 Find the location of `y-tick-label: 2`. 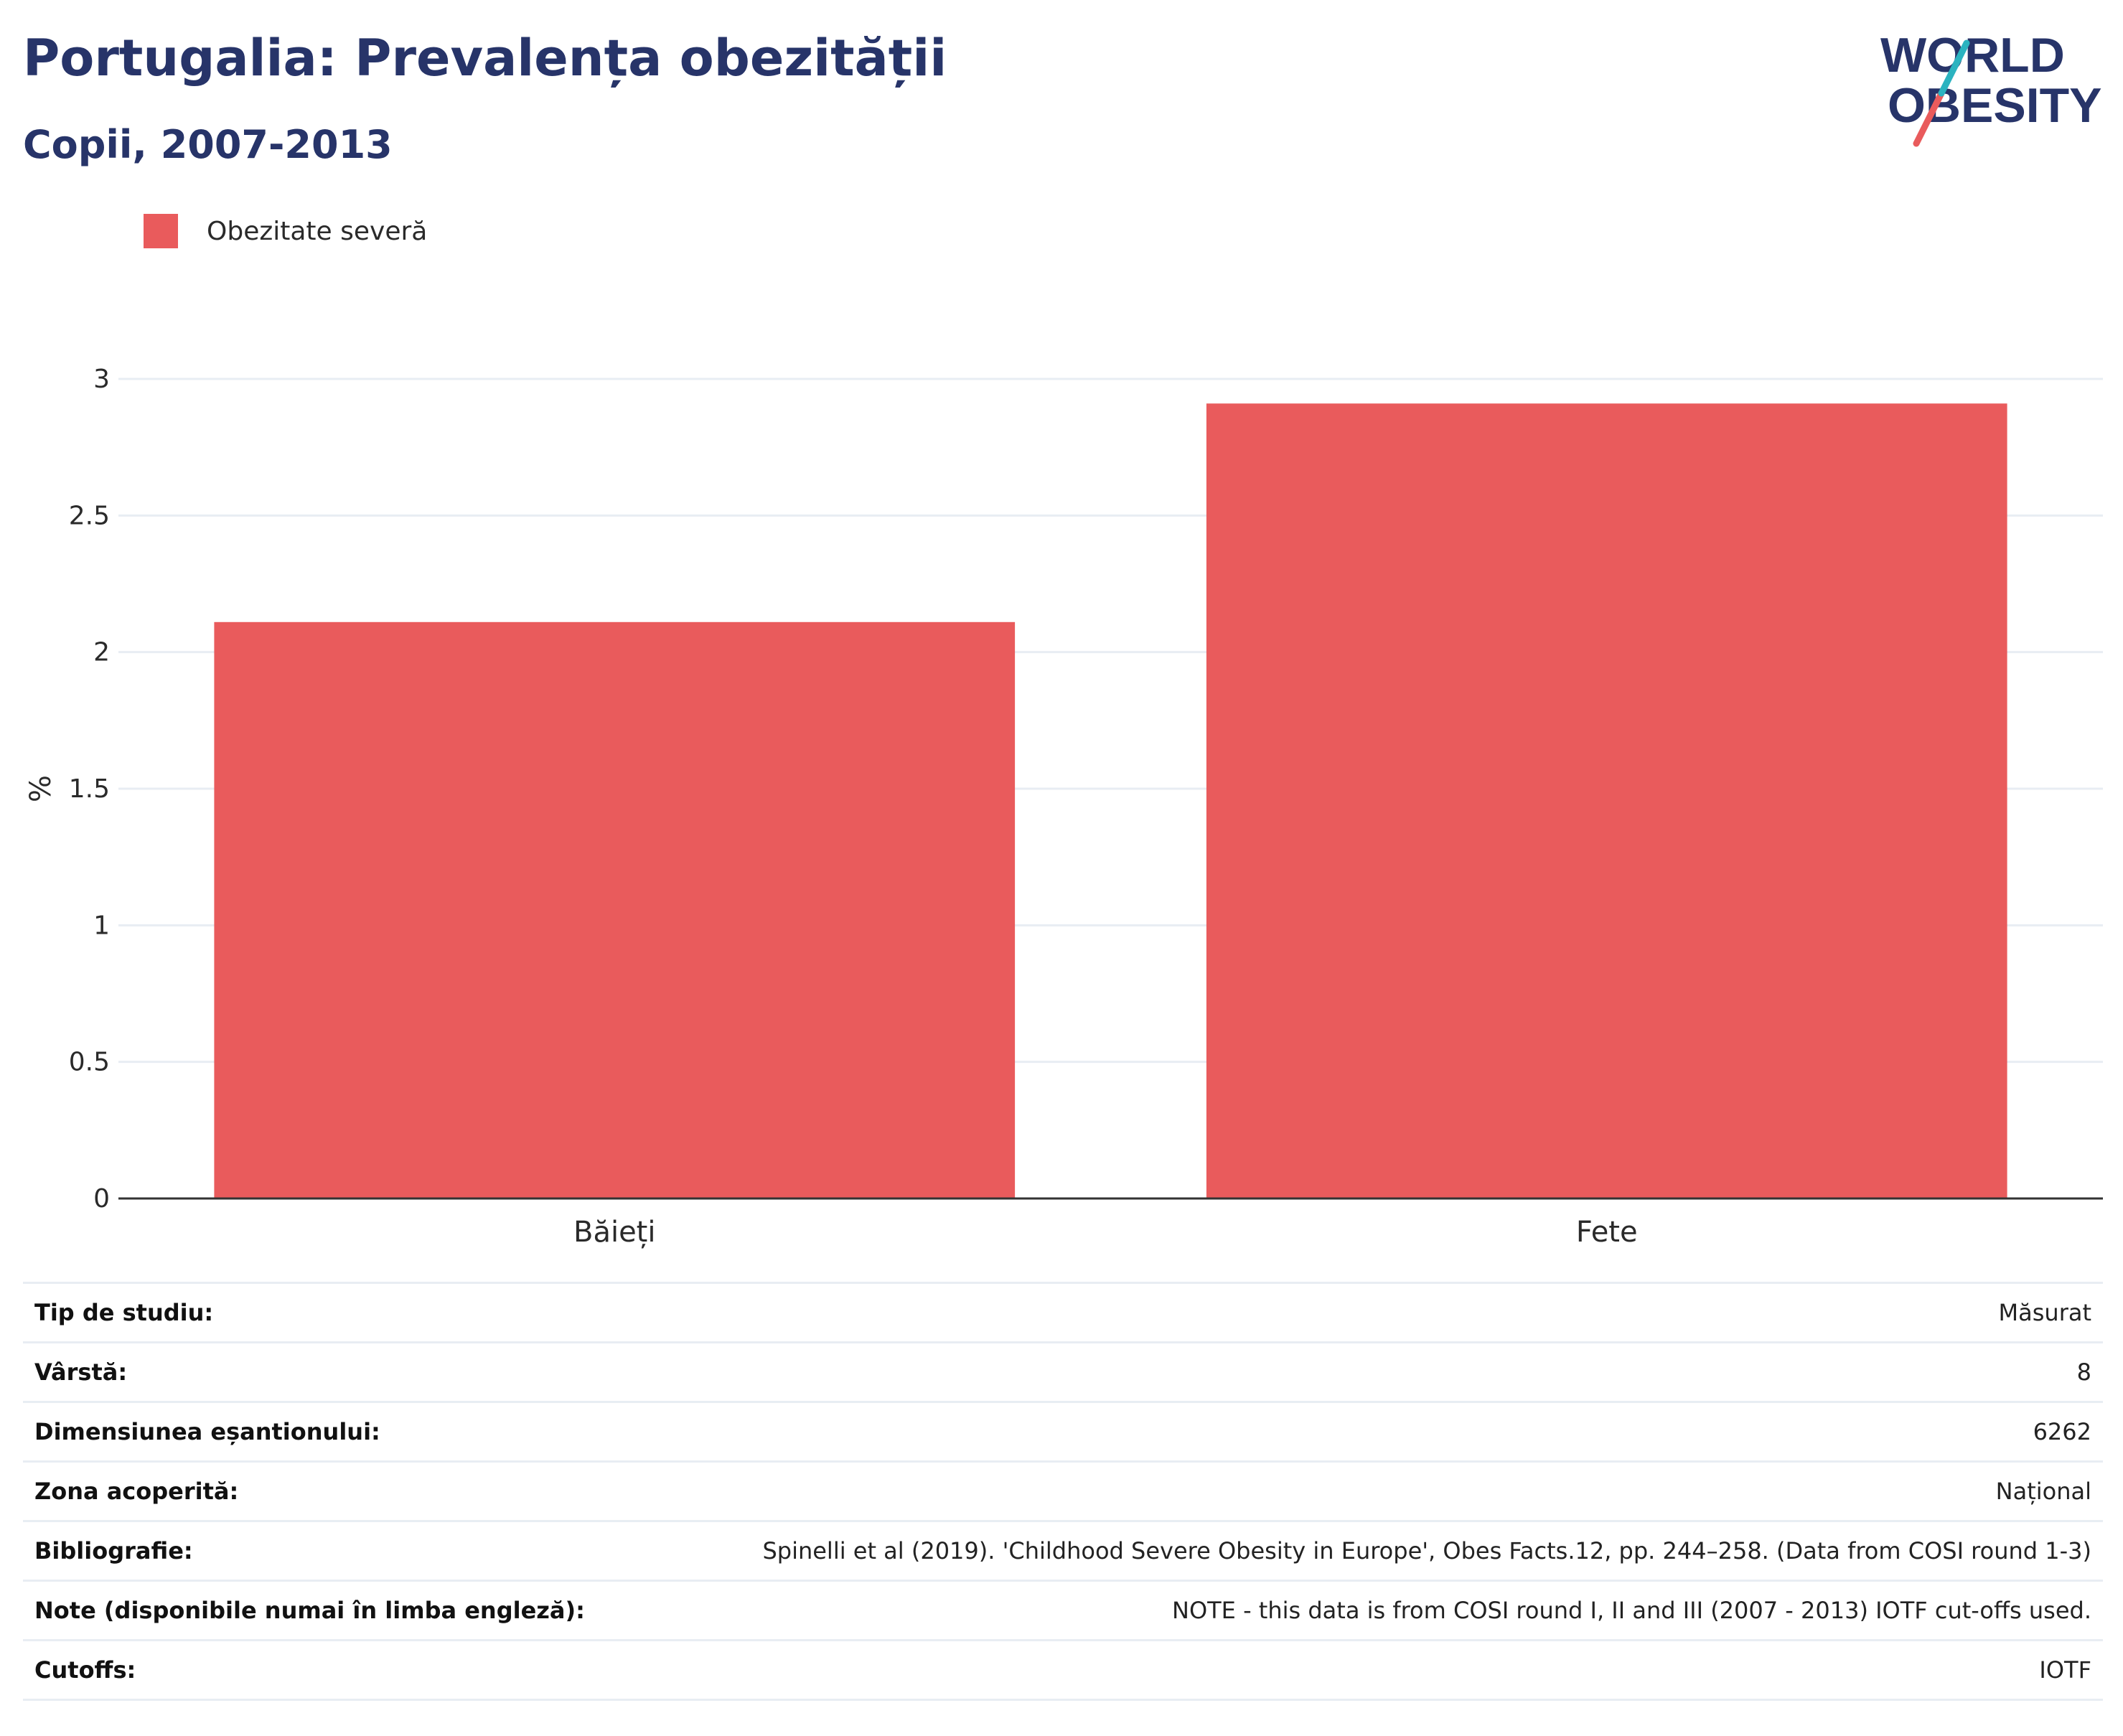

y-tick-label: 2 is located at coordinates (101, 652).